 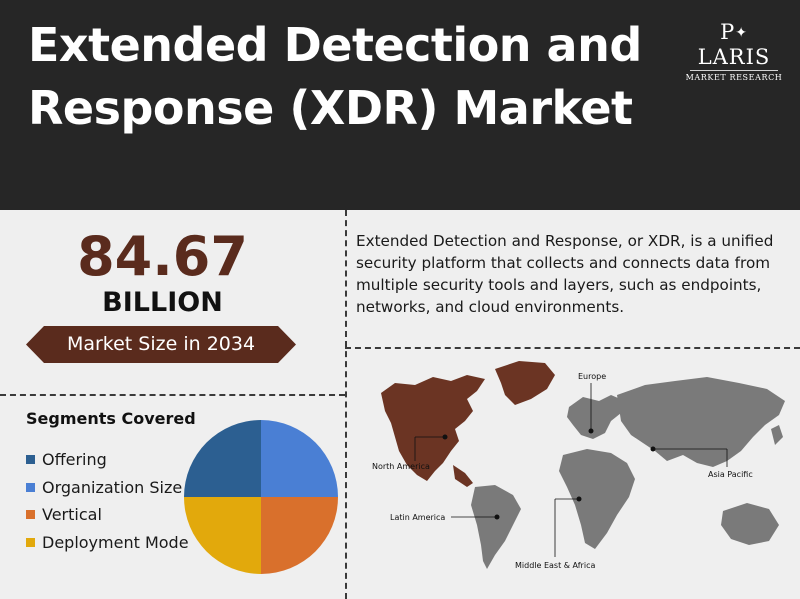 I want to click on region-label-north-america: North America, so click(x=401, y=466).